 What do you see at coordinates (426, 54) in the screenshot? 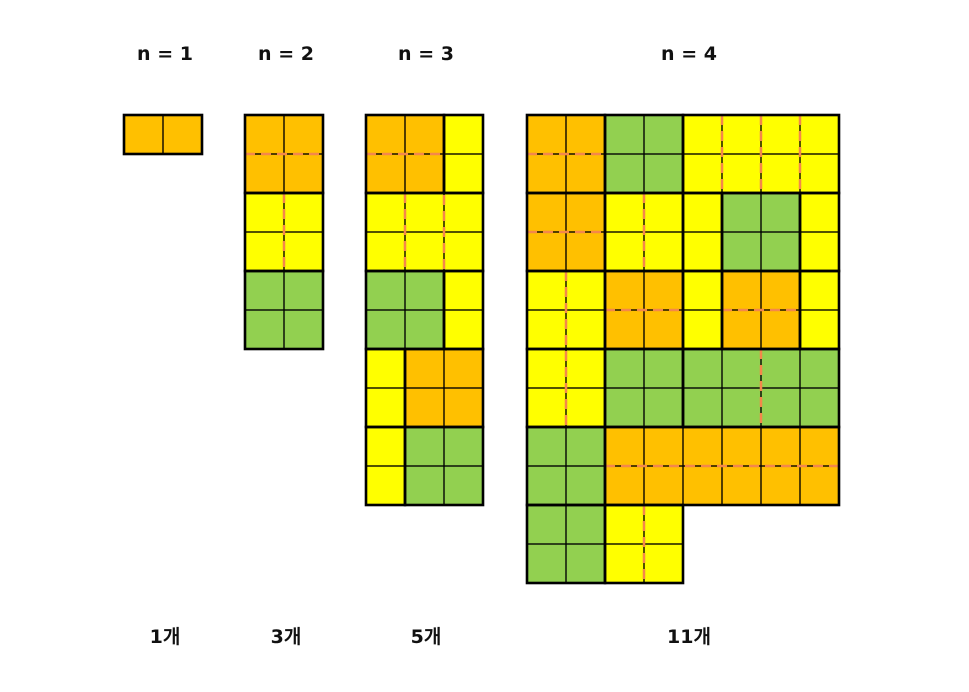
I see `group-title-n3: n = 3` at bounding box center [426, 54].